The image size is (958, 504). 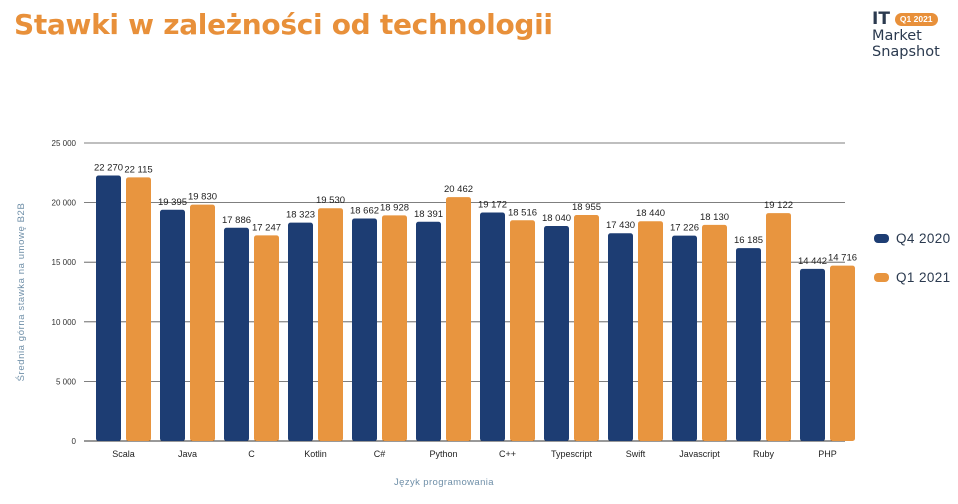 What do you see at coordinates (684, 228) in the screenshot?
I see `data-label-q4-2020: 17 226` at bounding box center [684, 228].